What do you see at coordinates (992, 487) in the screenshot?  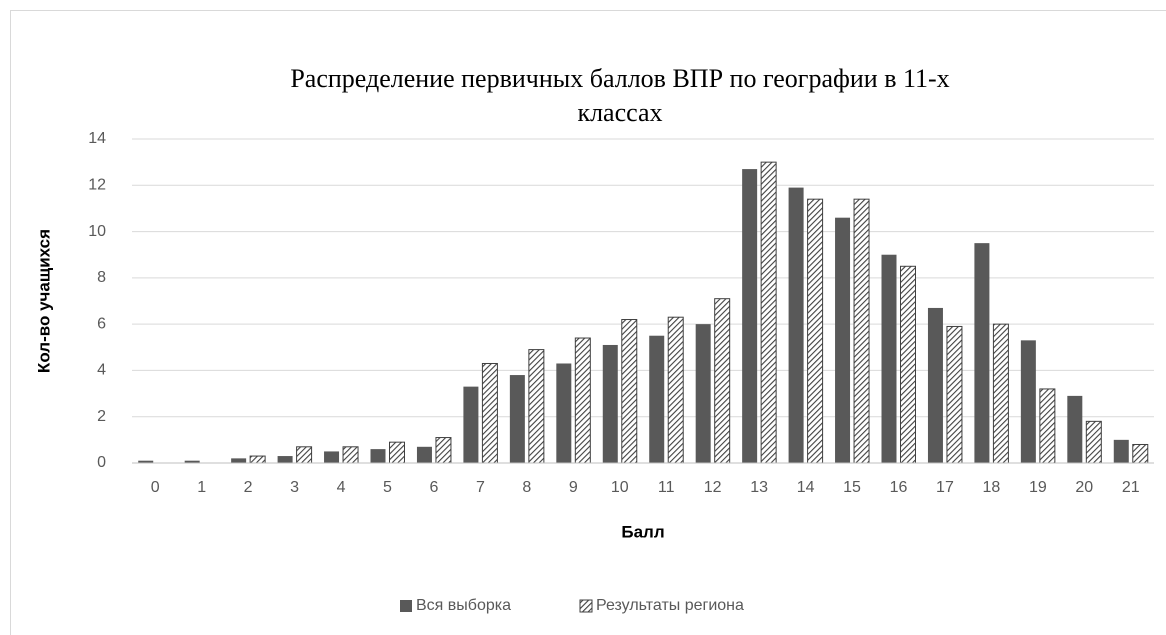 I see `x-tick-label: 18` at bounding box center [992, 487].